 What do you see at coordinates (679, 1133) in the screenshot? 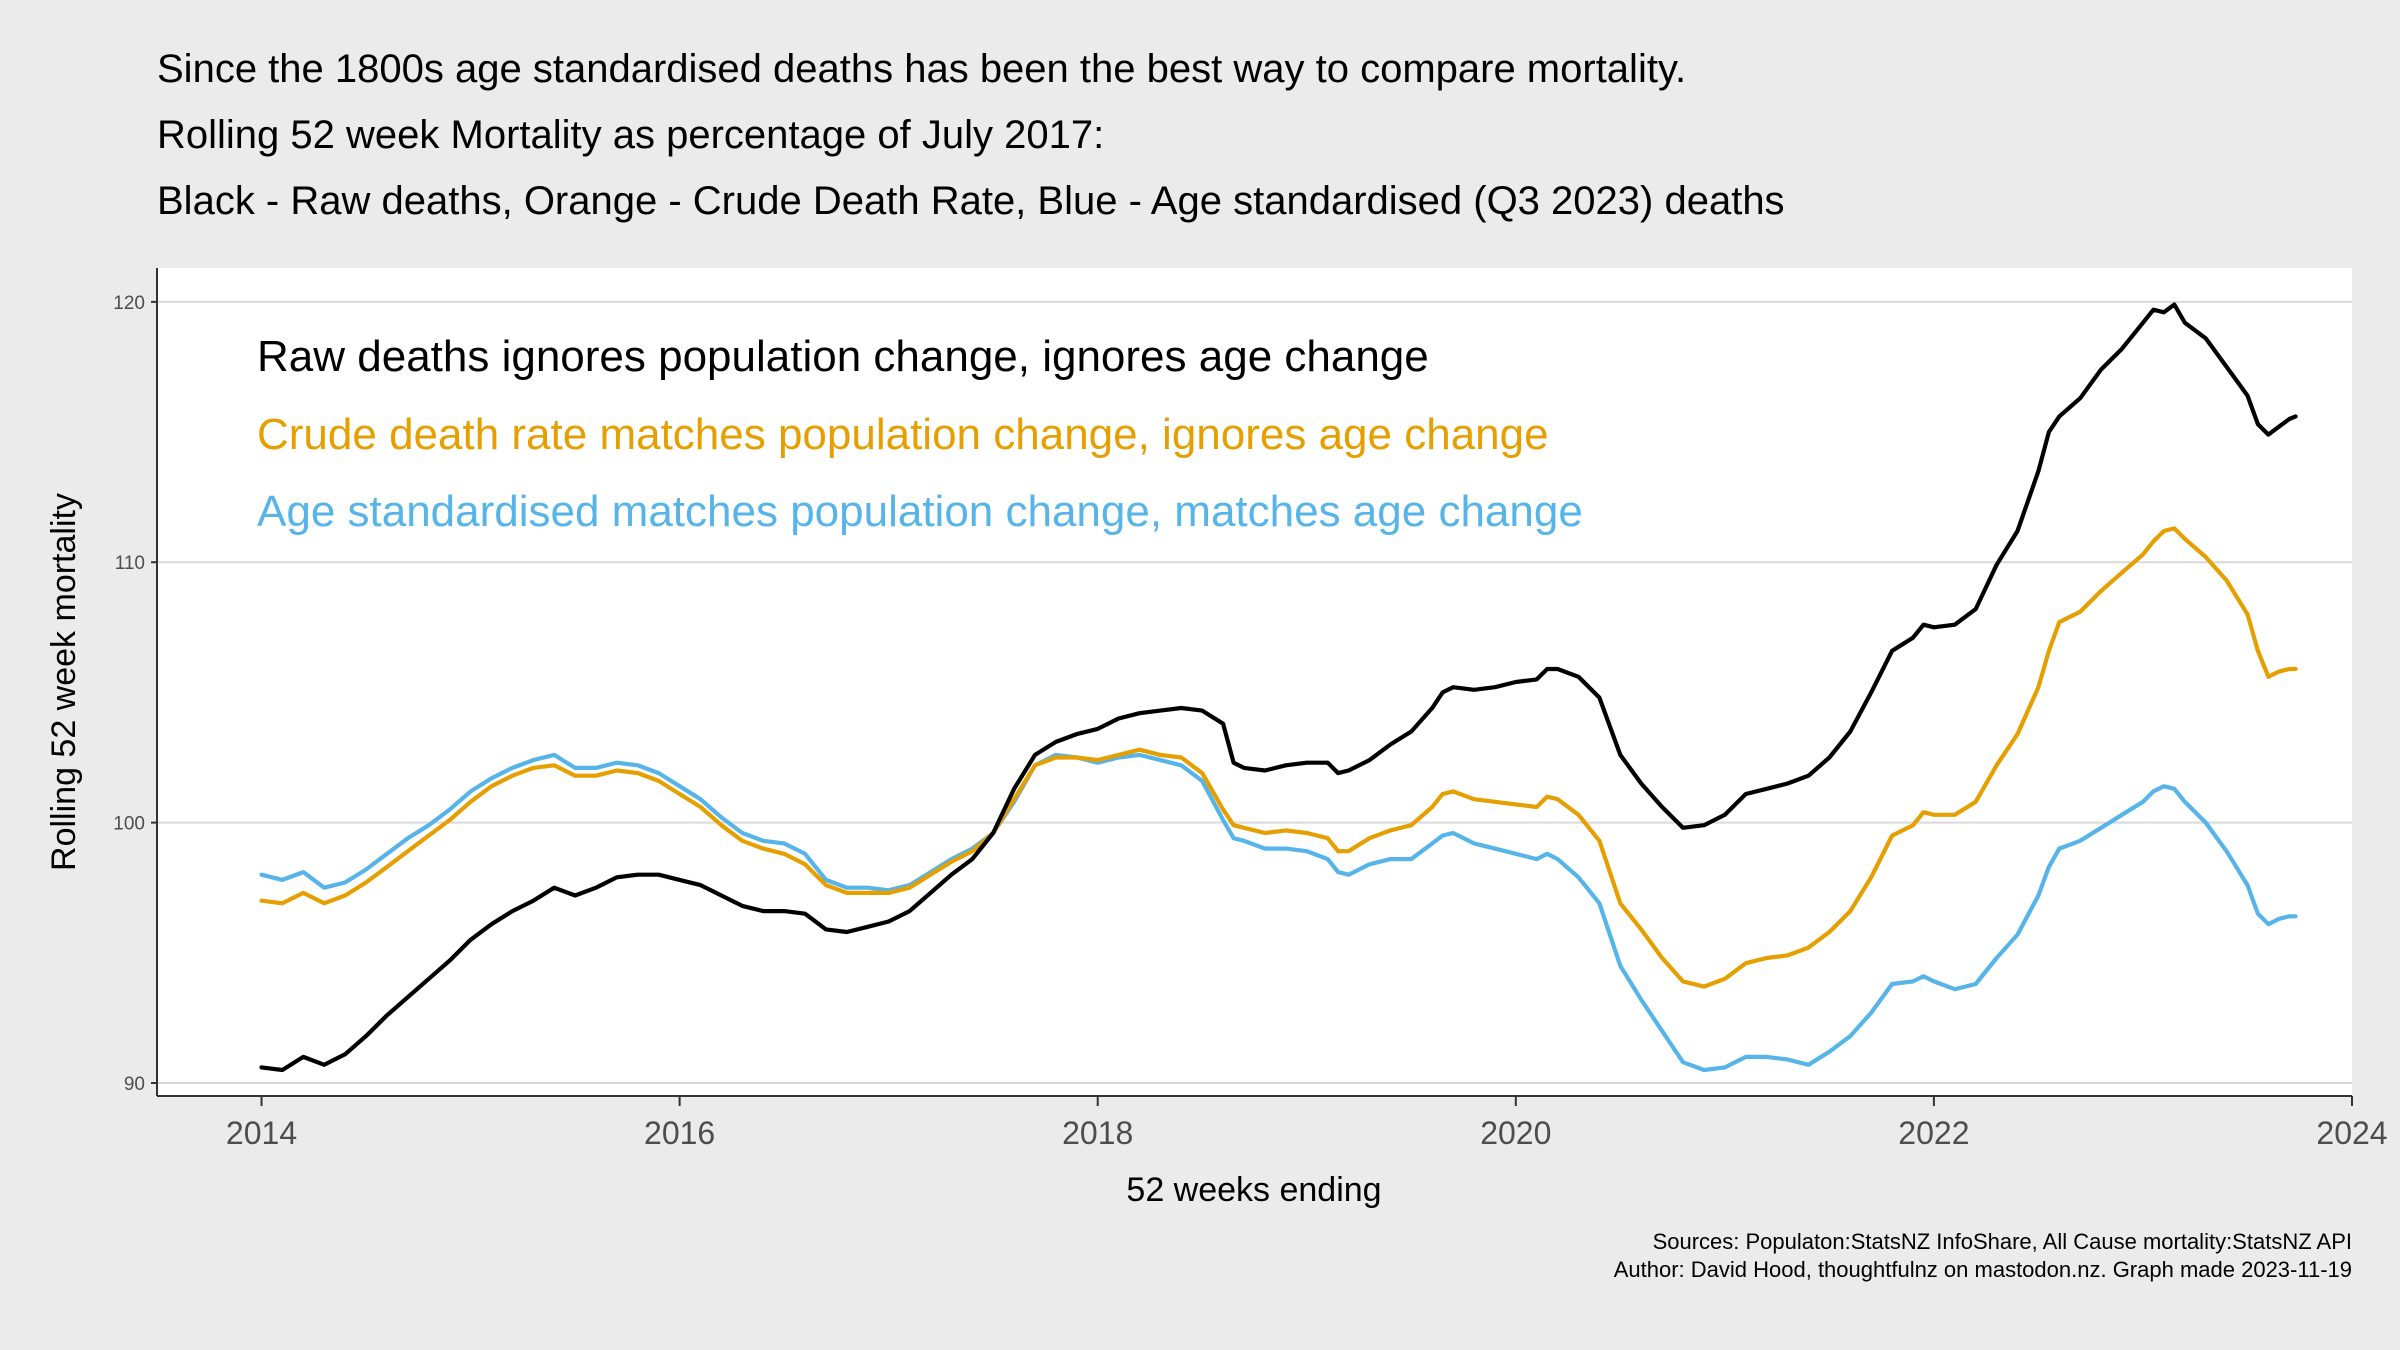
I see `x-tick-label: 2016` at bounding box center [679, 1133].